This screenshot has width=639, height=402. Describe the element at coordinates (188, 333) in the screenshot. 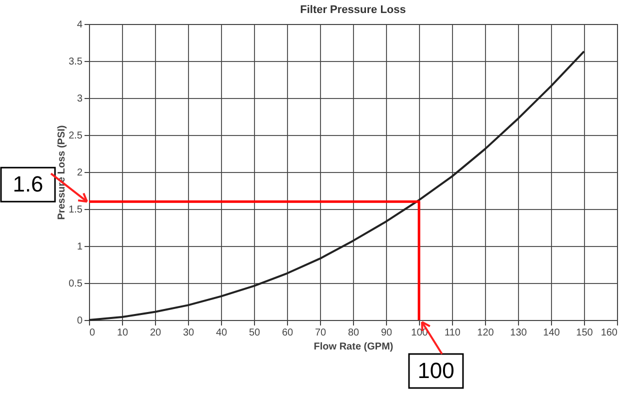

I see `x-tick-label: 30` at that location.